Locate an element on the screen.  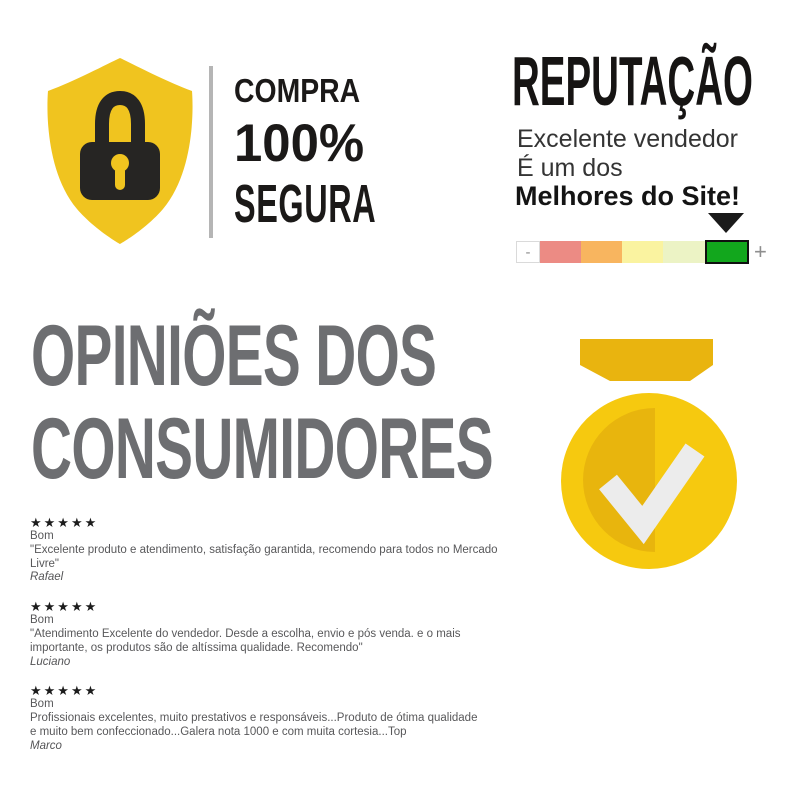
opinions-heading-line2: CONSUMIDORES is located at coordinates (262, 449).